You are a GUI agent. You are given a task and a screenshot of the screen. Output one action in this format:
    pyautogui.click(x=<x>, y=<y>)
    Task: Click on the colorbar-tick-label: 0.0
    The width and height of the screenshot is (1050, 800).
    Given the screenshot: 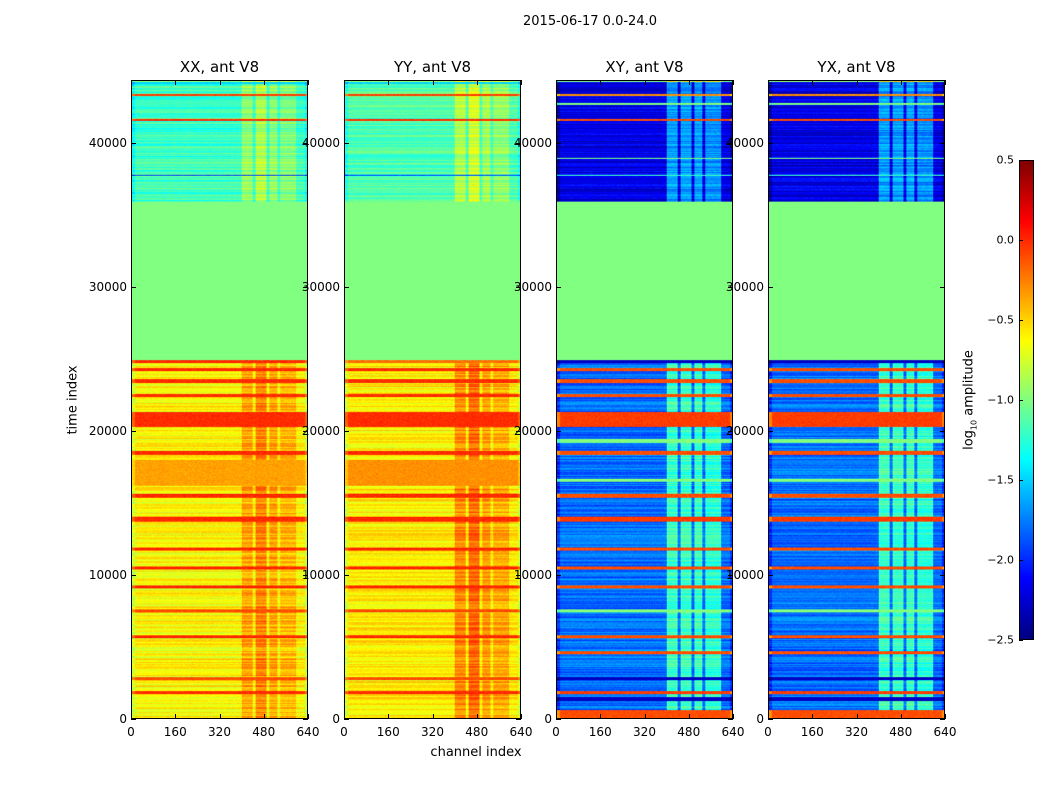 What is the action you would take?
    pyautogui.click(x=1005, y=240)
    